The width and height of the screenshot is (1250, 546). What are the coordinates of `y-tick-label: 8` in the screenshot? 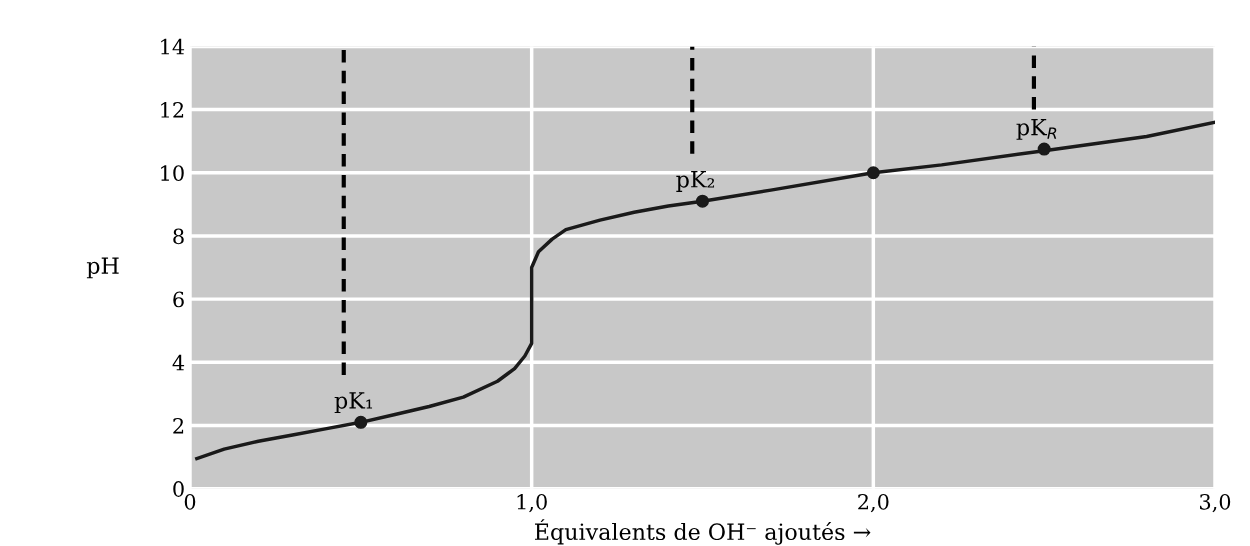 It's located at (178, 236).